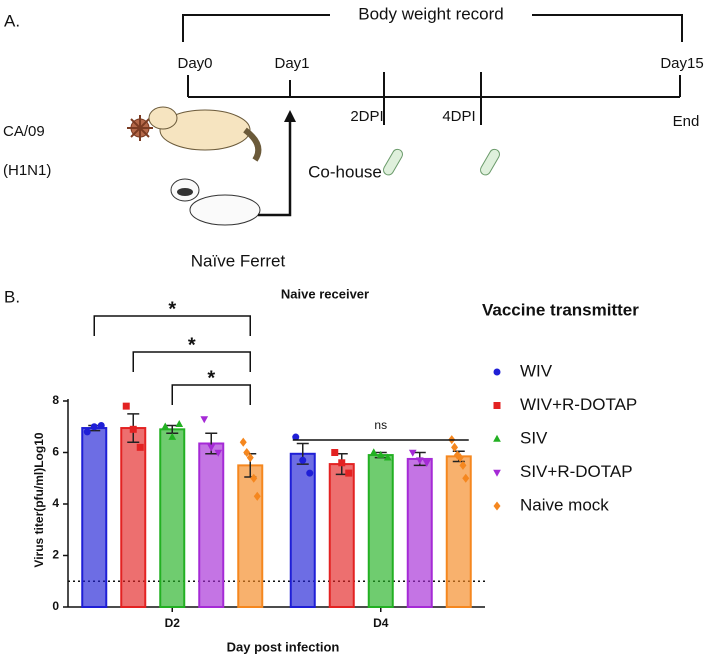 This screenshot has width=709, height=657. What do you see at coordinates (345, 171) in the screenshot?
I see `cohouse-label: Co-house` at bounding box center [345, 171].